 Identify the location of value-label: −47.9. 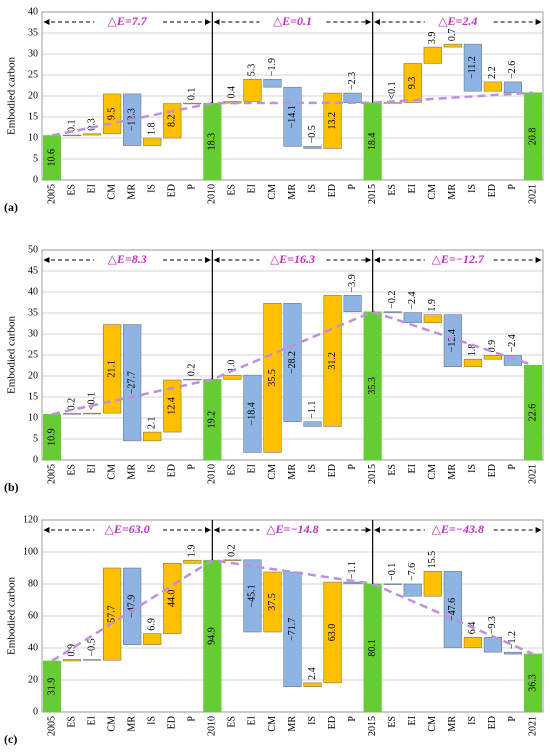
(131, 606).